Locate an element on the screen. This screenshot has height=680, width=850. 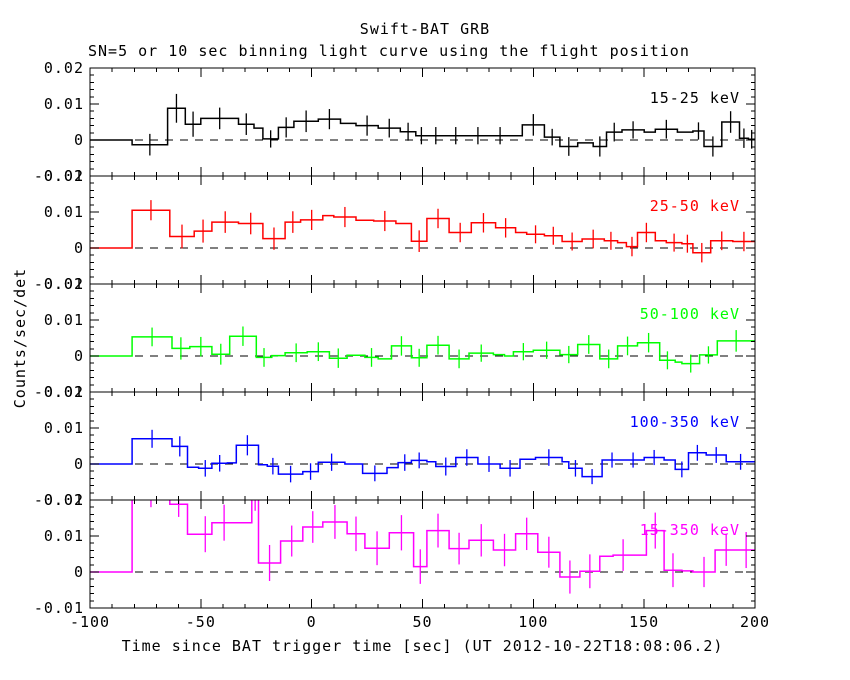
series-25-50-kev is located at coordinates (422, 231).